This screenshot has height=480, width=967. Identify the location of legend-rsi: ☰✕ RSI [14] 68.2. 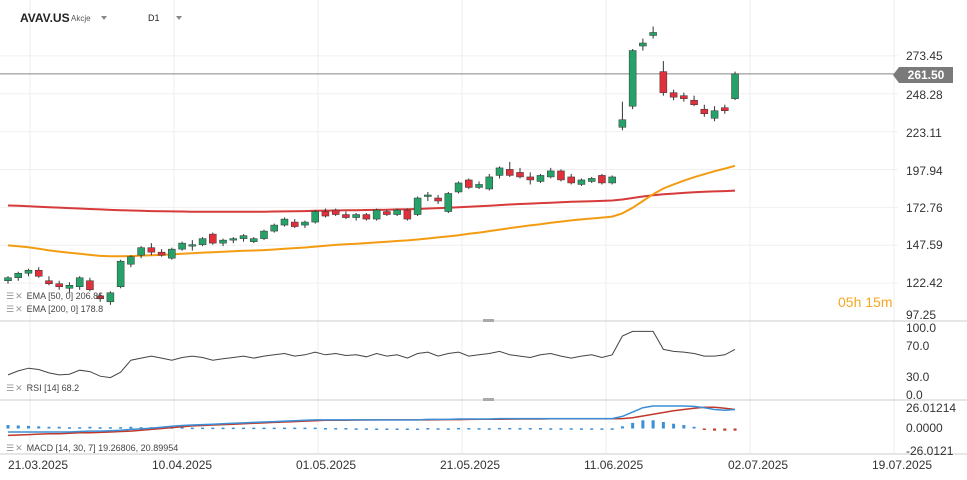
(42, 388).